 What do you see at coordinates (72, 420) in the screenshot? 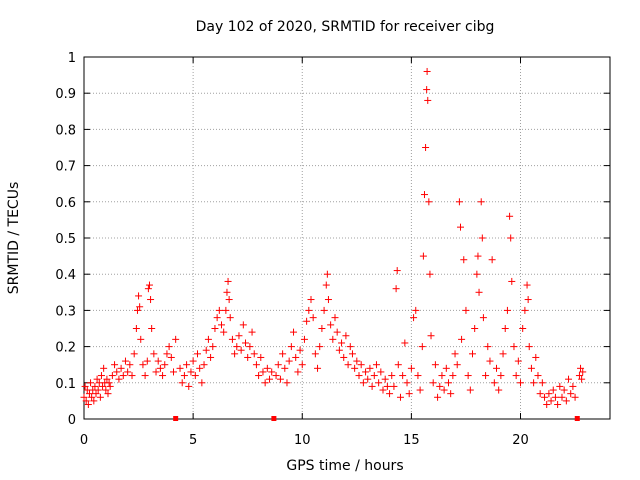
I see `y-tick-label: 0` at bounding box center [72, 420].